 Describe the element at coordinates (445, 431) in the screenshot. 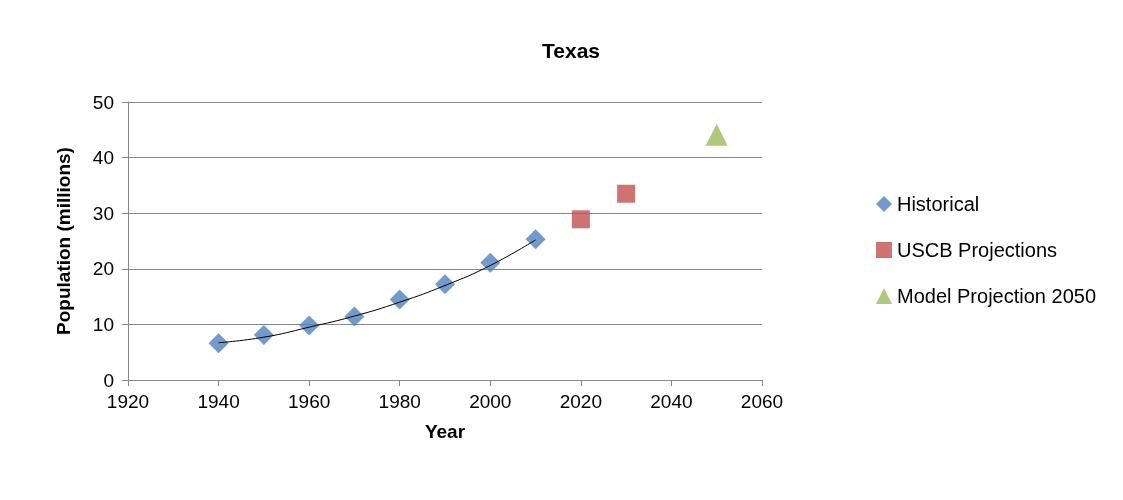

I see `x-axis-title: Year` at that location.